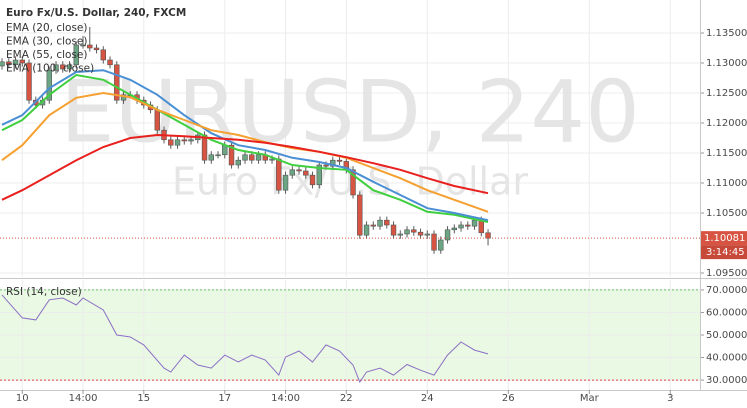 This screenshot has height=408, width=747. I want to click on y-tick-label: 60.0000, so click(726, 312).